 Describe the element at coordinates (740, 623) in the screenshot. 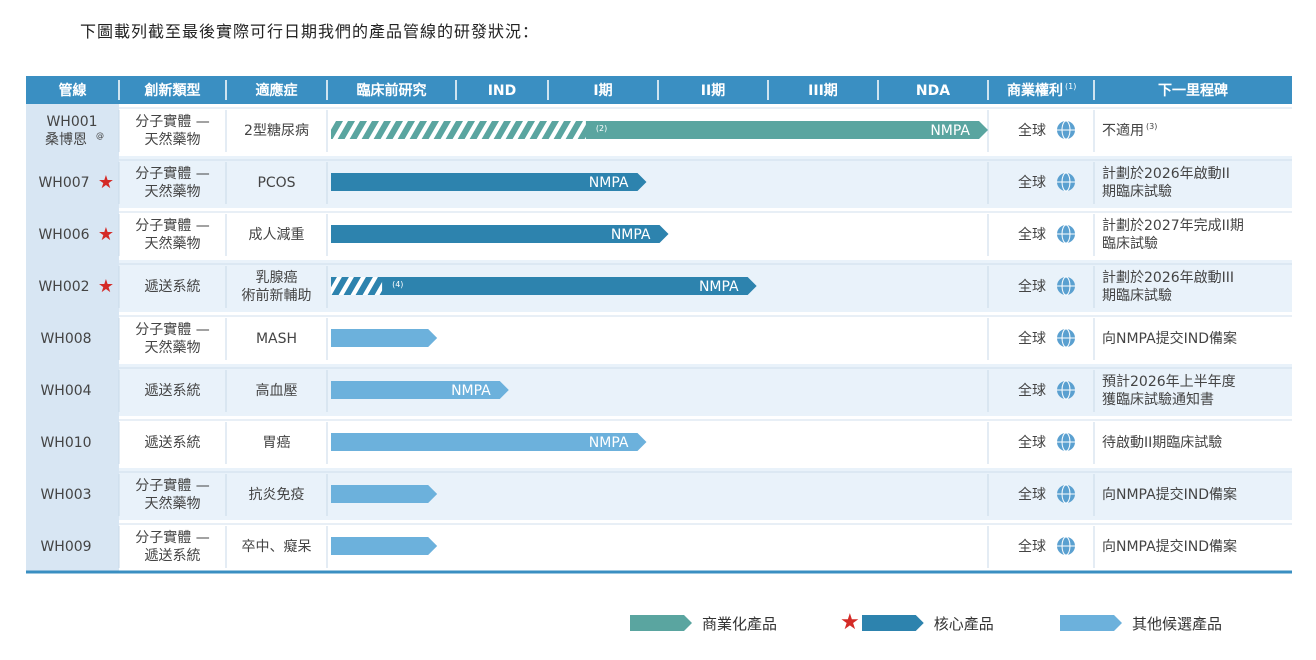

I see `legend-label: 商業化產品` at that location.